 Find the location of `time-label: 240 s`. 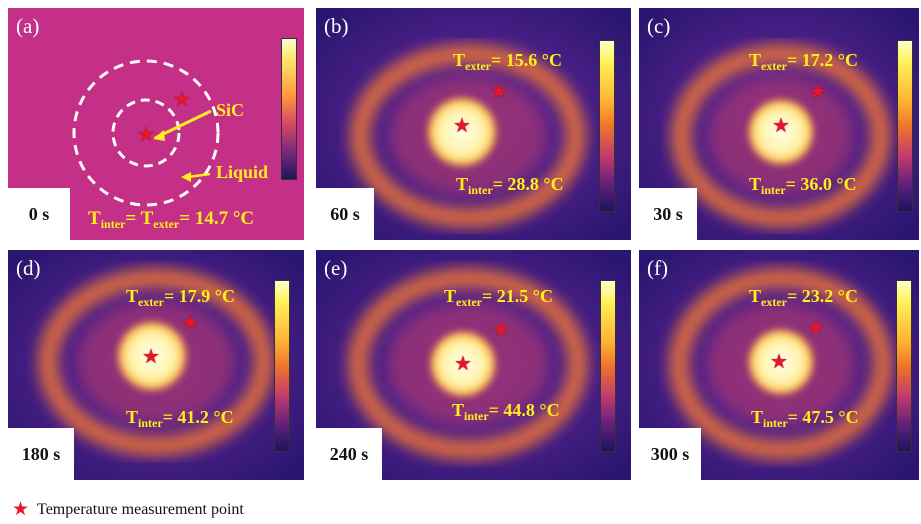

time-label: 240 s is located at coordinates (349, 453).